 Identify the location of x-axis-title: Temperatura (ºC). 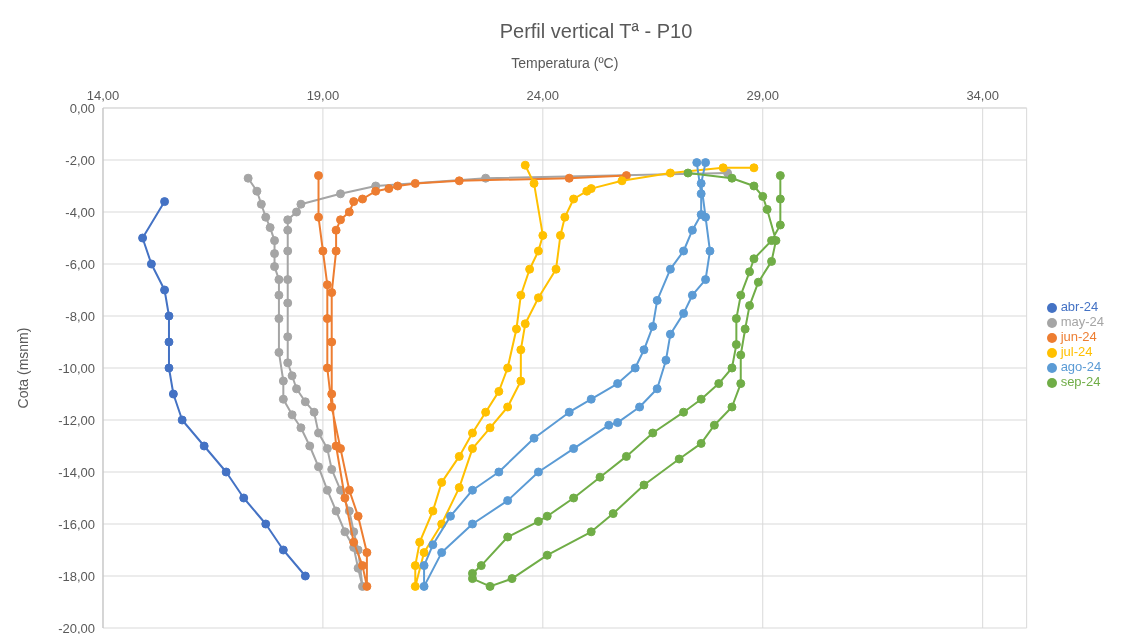
(565, 62).